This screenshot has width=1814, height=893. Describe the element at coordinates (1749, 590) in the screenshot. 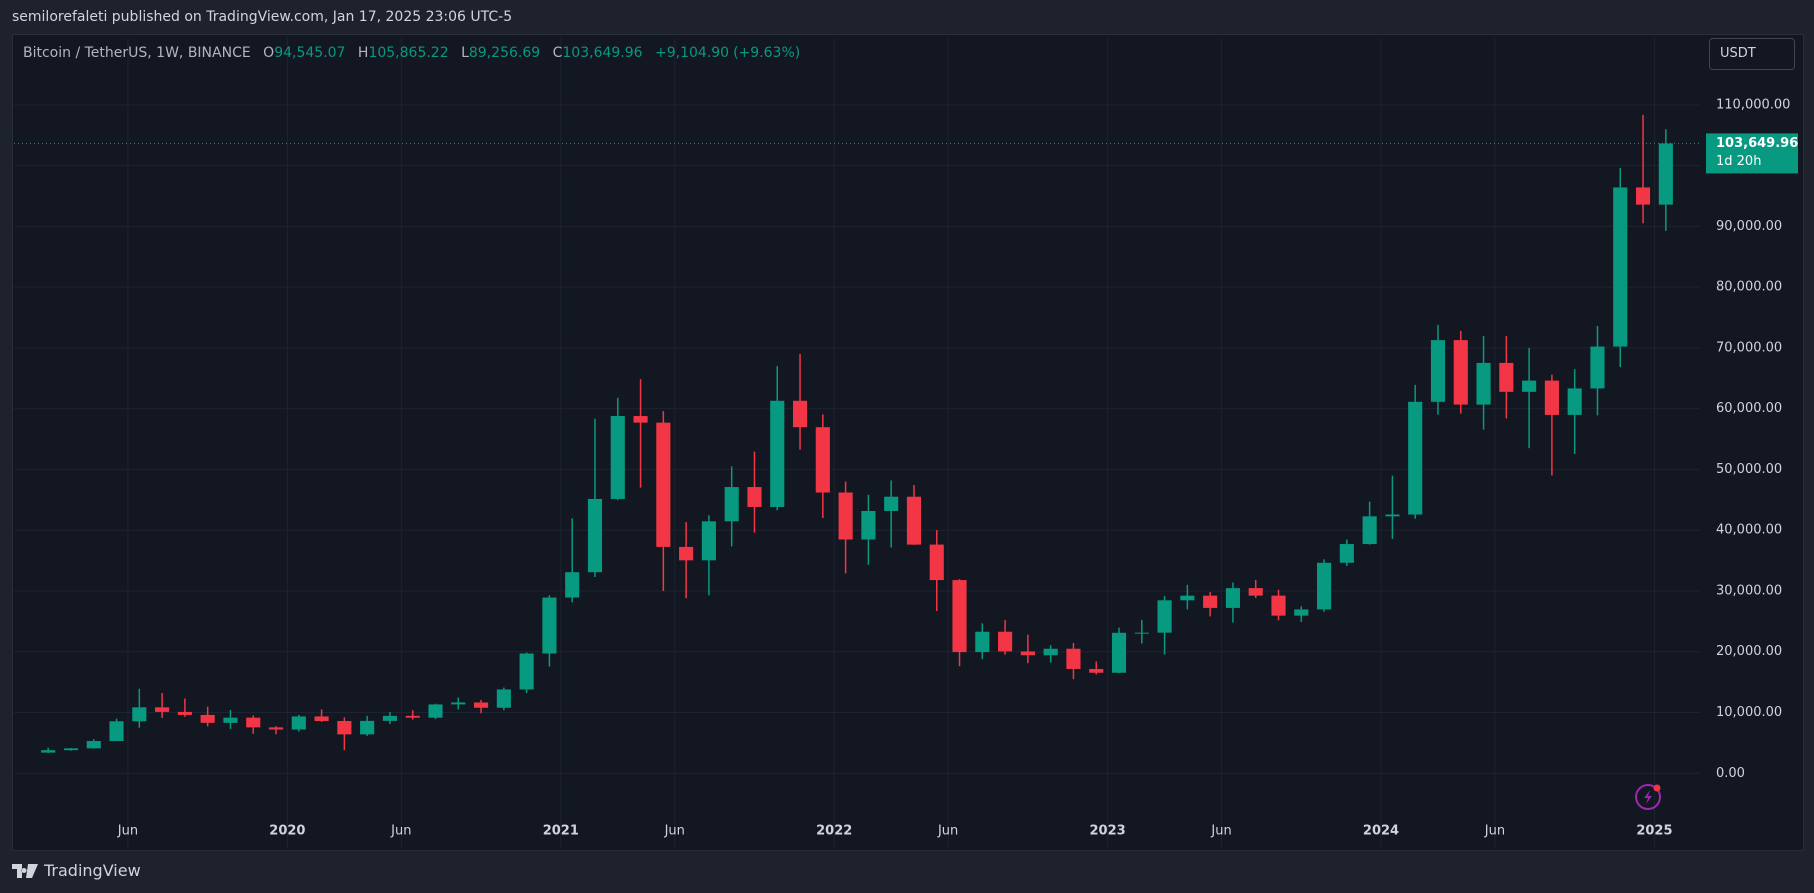

I see `y-tick-label: 30,000.00` at that location.